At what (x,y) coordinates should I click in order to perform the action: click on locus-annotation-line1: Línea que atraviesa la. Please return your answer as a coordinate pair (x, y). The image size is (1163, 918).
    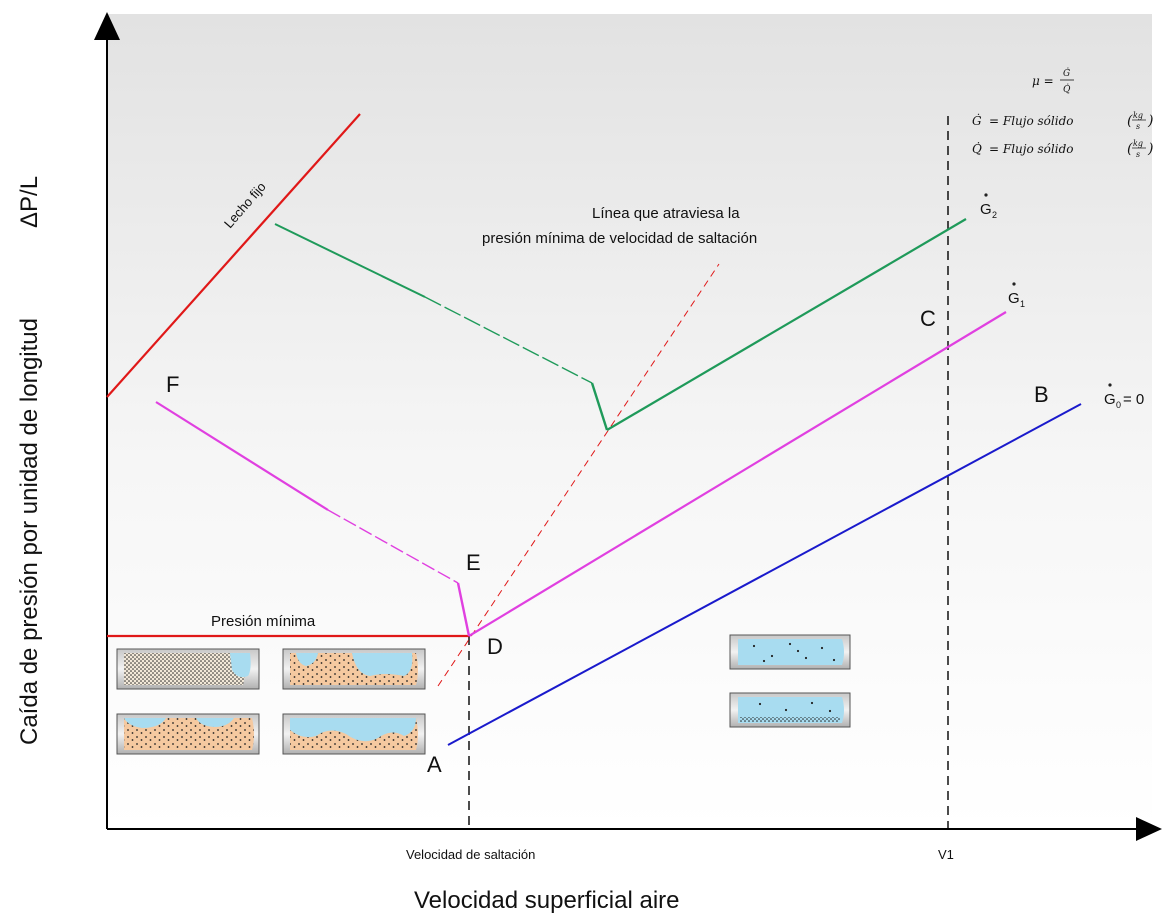
    Looking at the image, I should click on (666, 213).